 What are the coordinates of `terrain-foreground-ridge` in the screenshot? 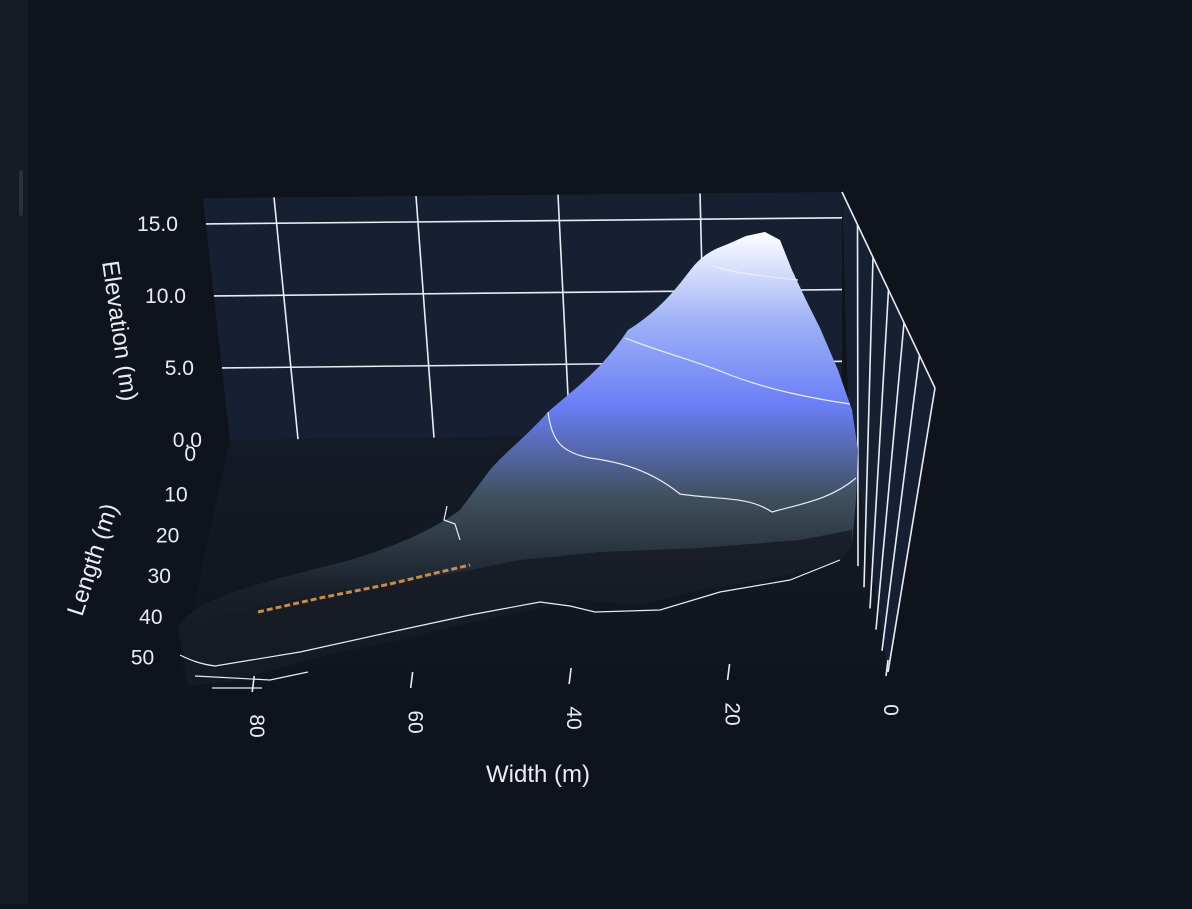 It's located at (516, 608).